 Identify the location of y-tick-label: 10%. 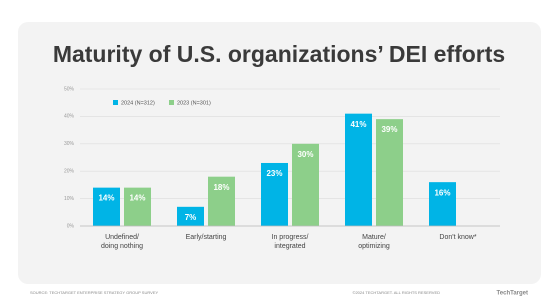
(69, 199).